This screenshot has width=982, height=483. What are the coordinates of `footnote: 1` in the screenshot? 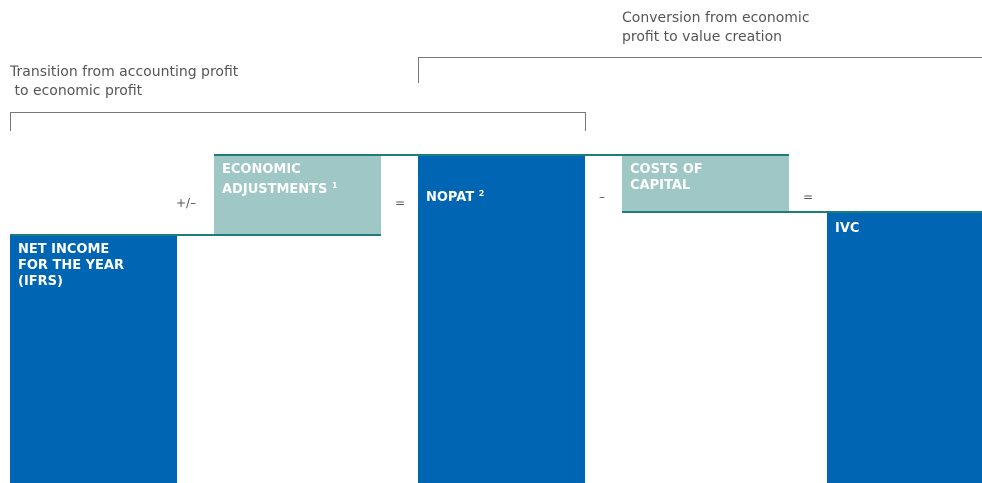 It's located at (334, 185).